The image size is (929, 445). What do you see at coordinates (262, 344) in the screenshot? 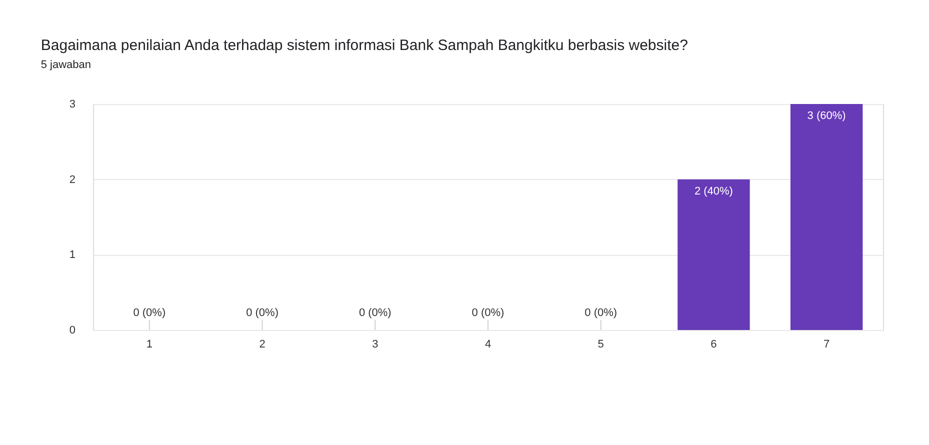
I see `x-tick-label: 2` at bounding box center [262, 344].